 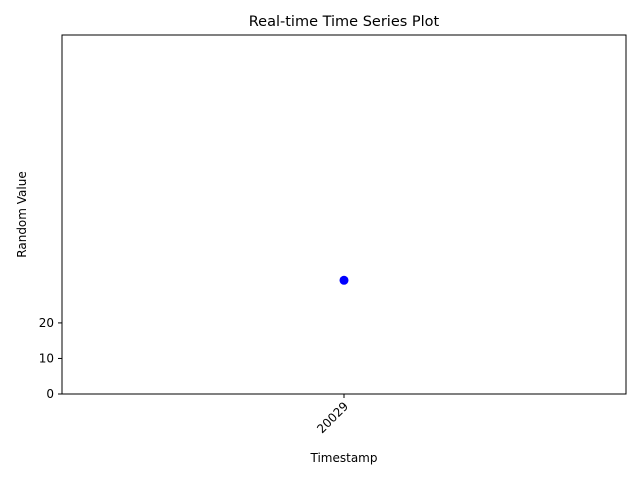 I want to click on data-series, so click(x=344, y=280).